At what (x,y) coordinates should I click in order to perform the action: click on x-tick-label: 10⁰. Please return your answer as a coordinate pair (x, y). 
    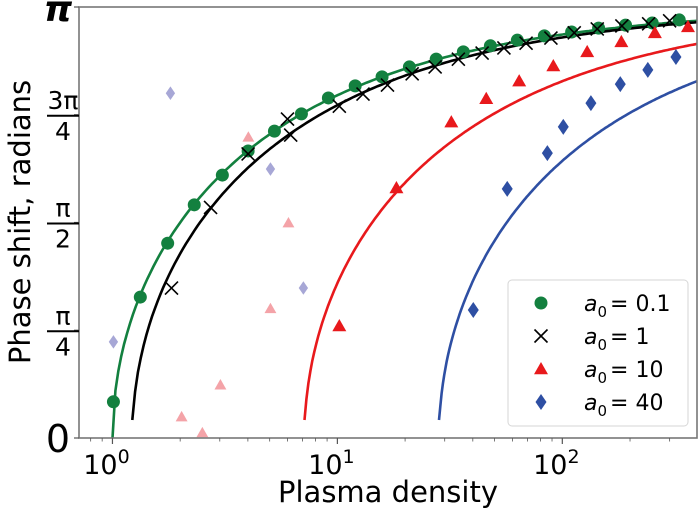
    Looking at the image, I should click on (106, 463).